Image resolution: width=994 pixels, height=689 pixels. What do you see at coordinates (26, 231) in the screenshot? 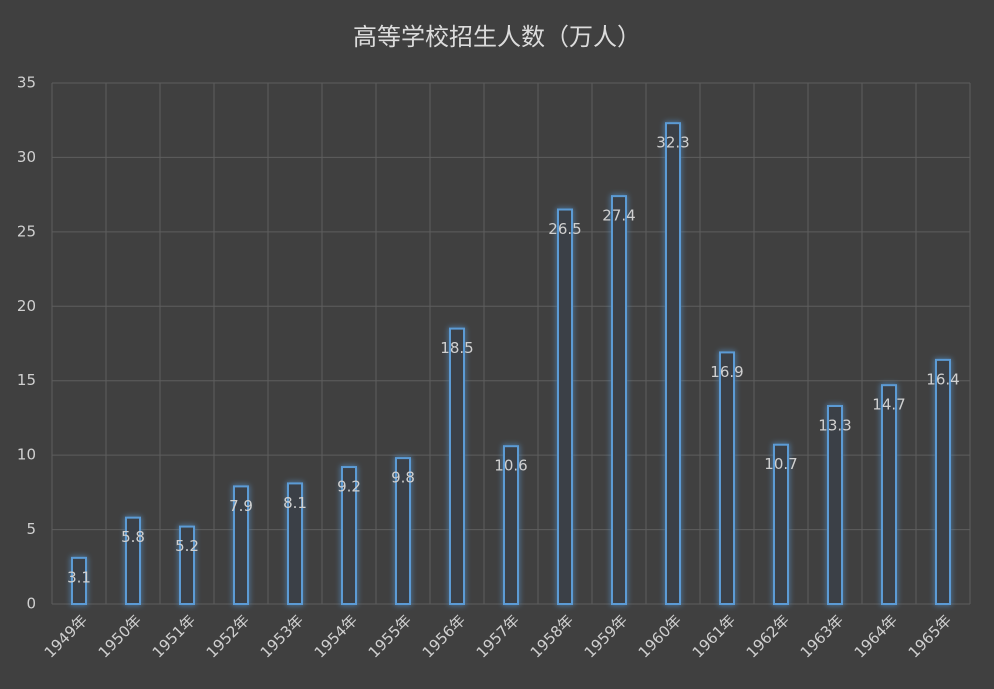
I see `y-tick-label: 25` at bounding box center [26, 231].